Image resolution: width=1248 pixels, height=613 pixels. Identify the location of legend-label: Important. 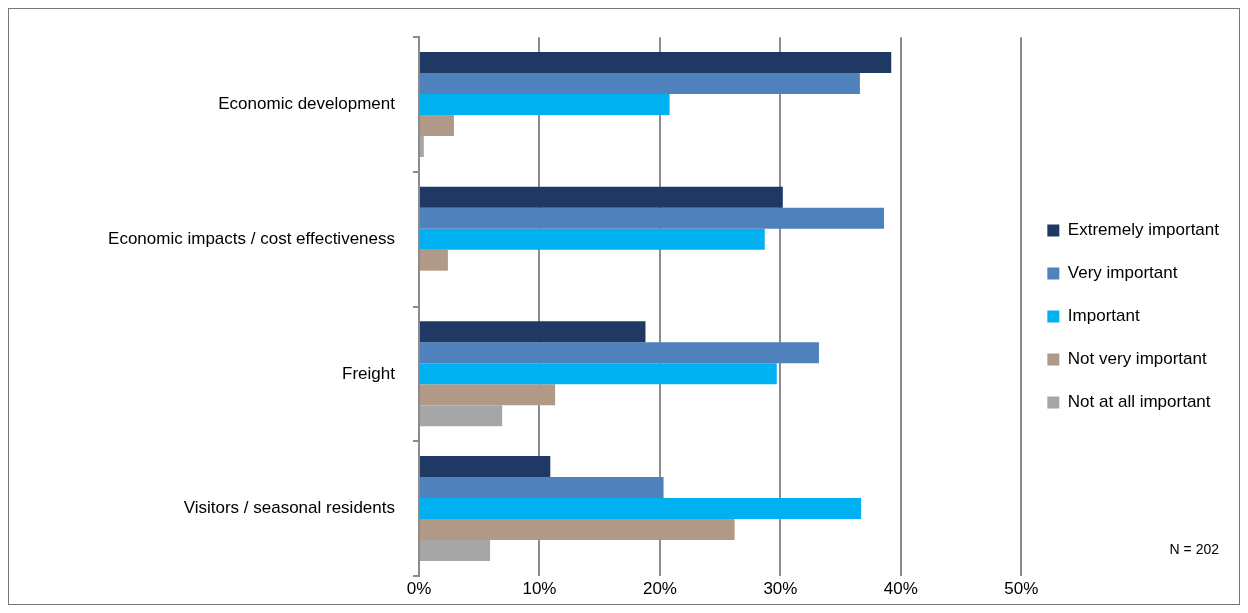
(1103, 316).